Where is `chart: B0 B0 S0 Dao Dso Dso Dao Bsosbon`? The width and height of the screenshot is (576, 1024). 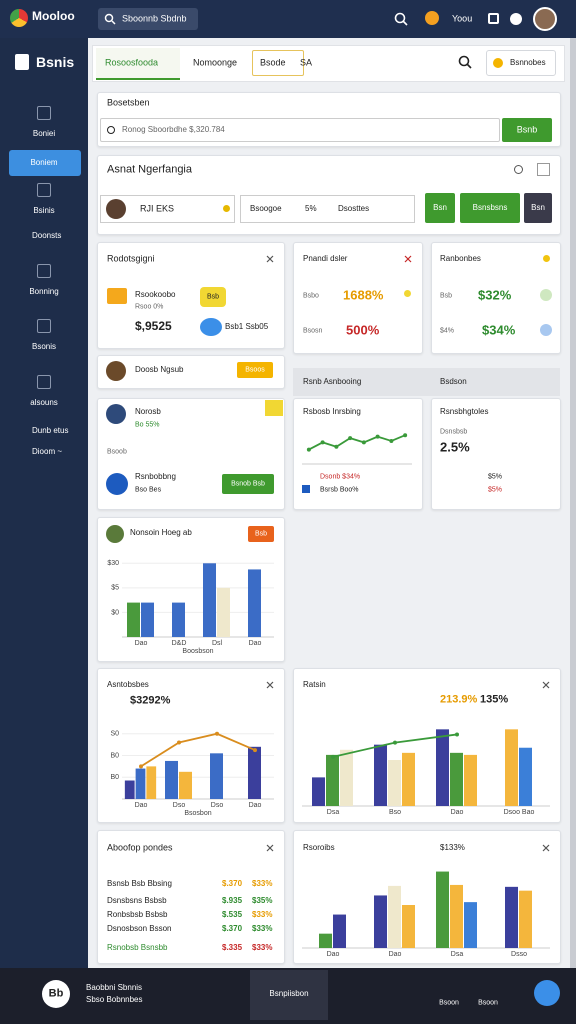 chart: B0 B0 S0 Dao Dso Dso Dao Bsosbon is located at coordinates (192, 774).